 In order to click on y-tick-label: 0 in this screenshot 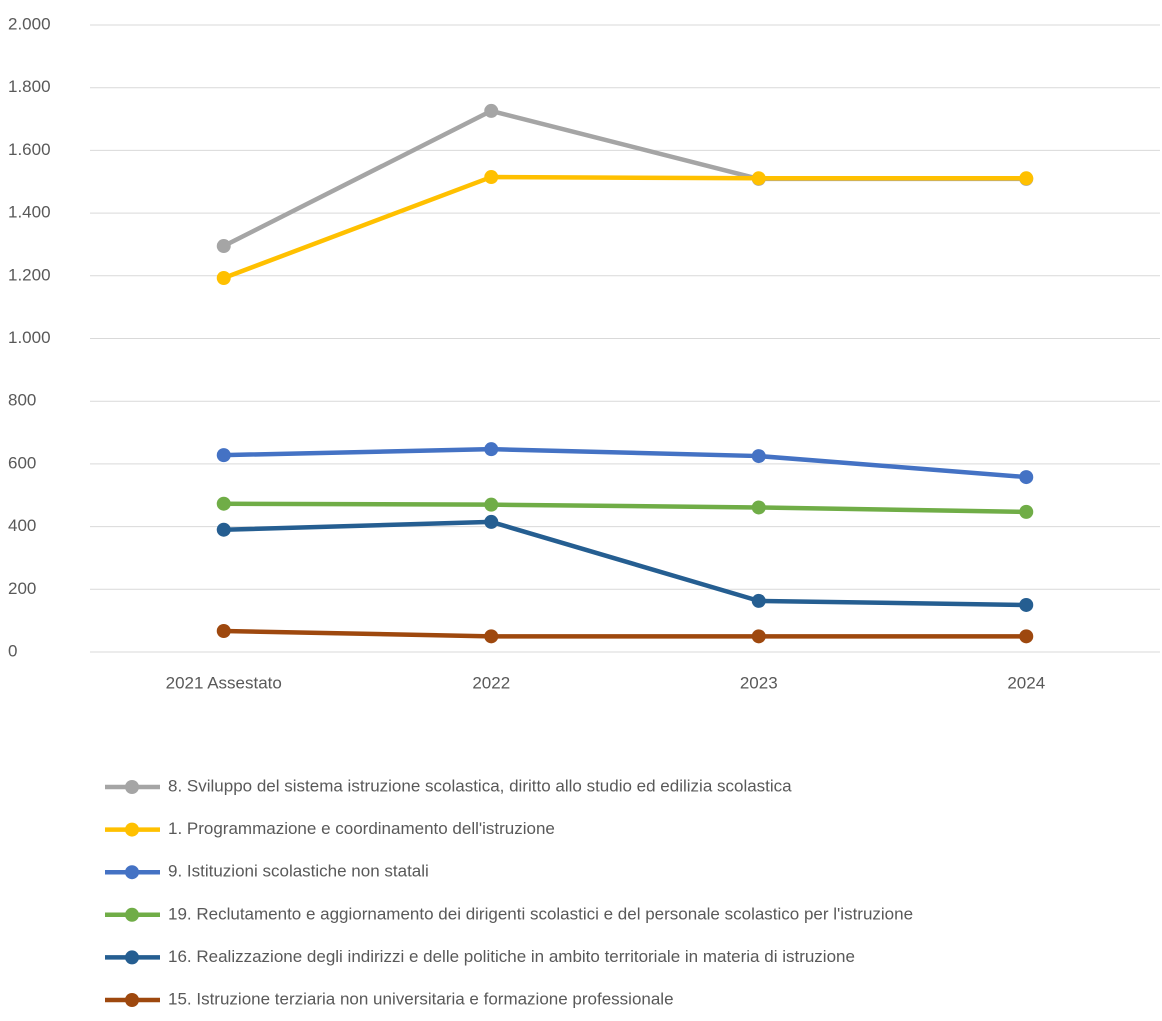, I will do `click(12, 650)`.